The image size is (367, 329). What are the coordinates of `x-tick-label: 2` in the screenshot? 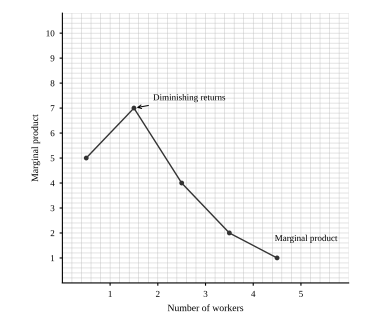 It's located at (158, 293).